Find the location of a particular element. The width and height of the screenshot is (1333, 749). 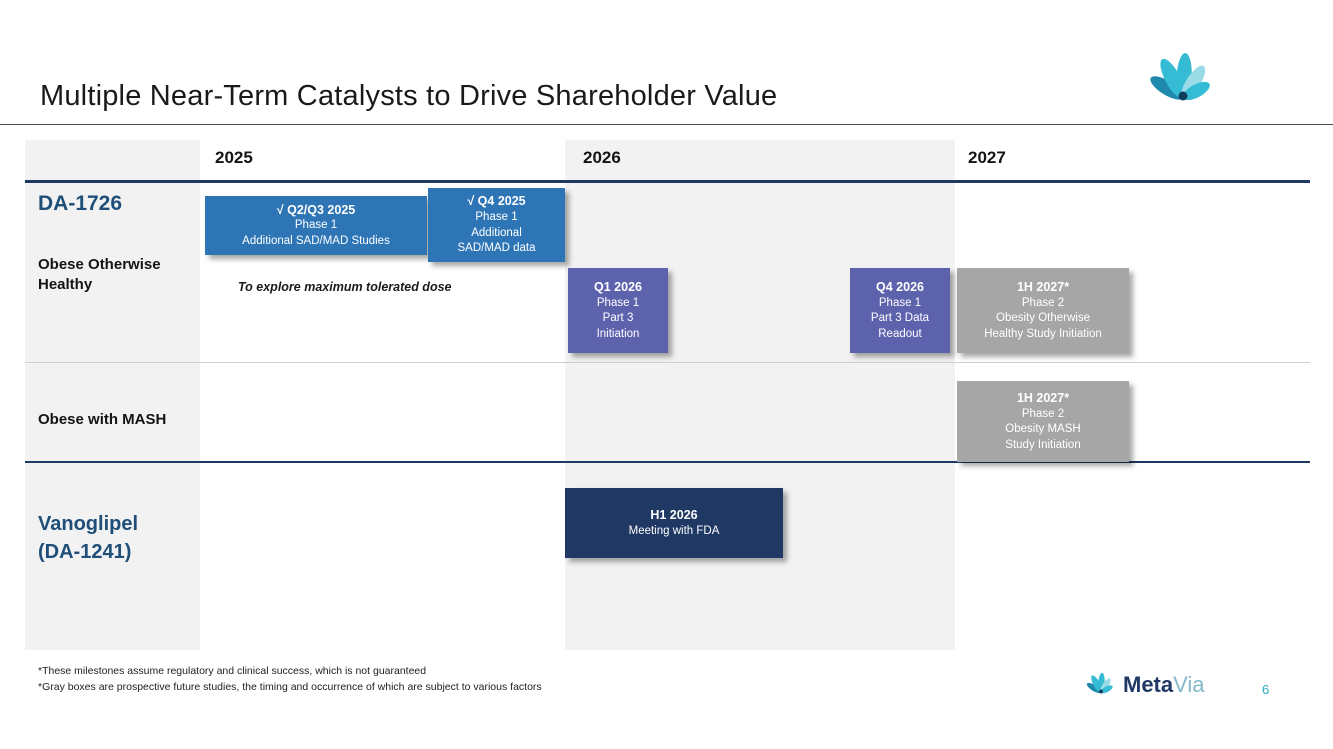

milestone-line: Healthy Study Initiation is located at coordinates (1043, 333).